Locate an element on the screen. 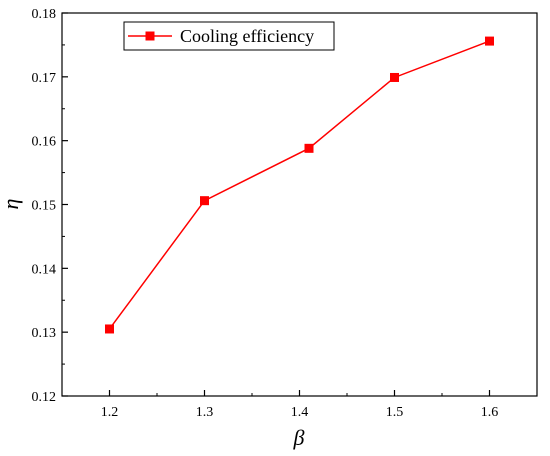 This screenshot has height=456, width=550. x-tick-label: 1.3 is located at coordinates (205, 412).